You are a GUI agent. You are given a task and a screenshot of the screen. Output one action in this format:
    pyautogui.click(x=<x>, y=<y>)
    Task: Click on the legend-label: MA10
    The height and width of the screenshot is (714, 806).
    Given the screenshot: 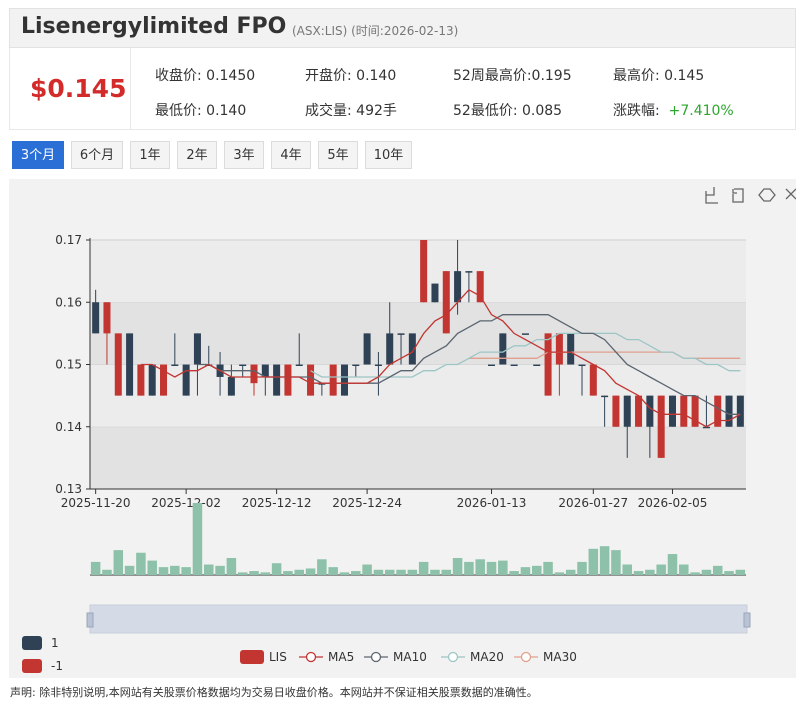 What is the action you would take?
    pyautogui.click(x=410, y=657)
    